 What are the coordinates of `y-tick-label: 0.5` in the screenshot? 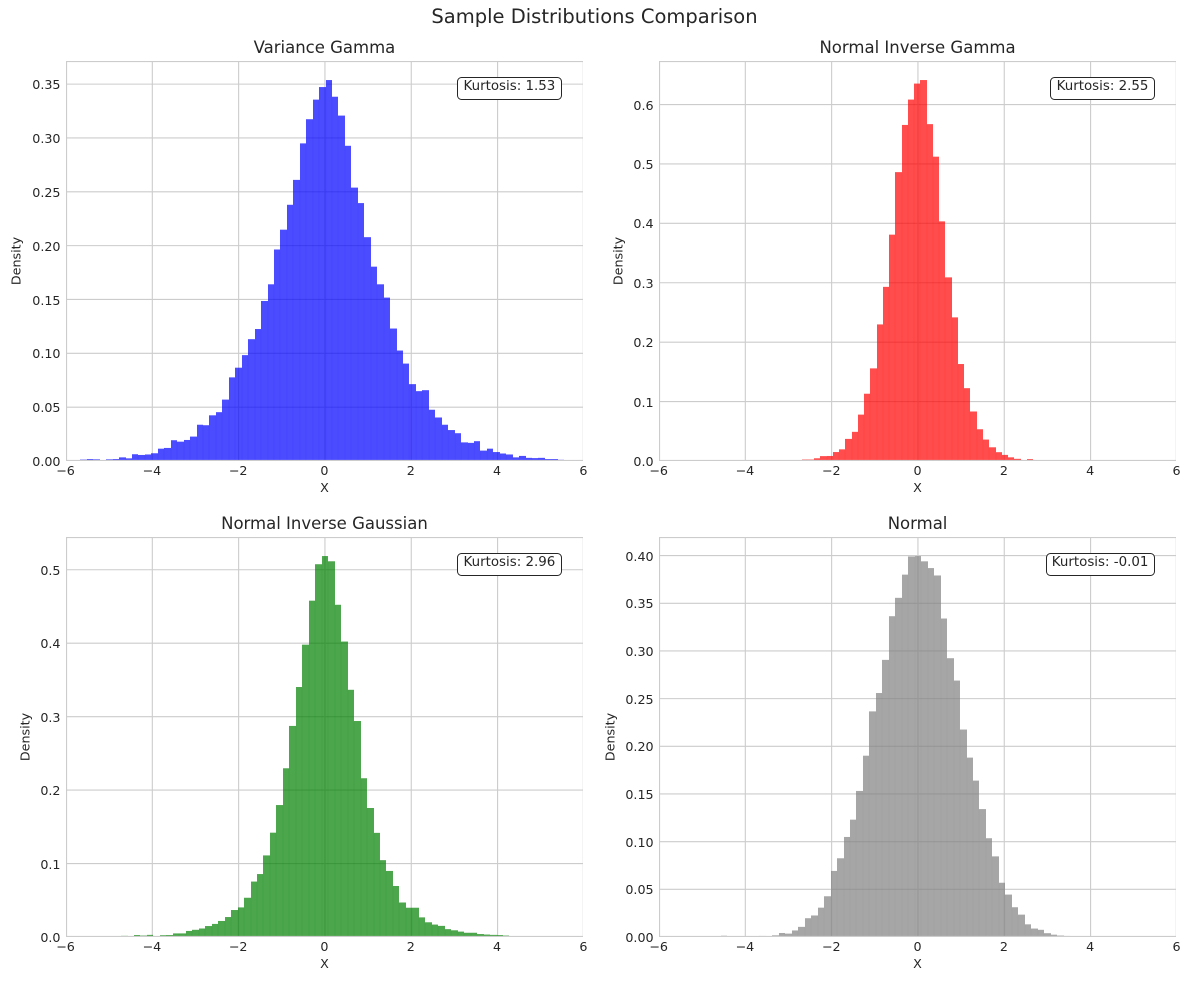 It's located at (50, 570).